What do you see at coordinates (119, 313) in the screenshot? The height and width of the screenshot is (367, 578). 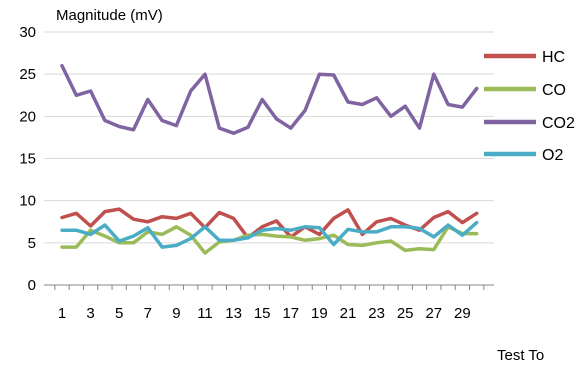 I see `x-tick-label: 5` at bounding box center [119, 313].